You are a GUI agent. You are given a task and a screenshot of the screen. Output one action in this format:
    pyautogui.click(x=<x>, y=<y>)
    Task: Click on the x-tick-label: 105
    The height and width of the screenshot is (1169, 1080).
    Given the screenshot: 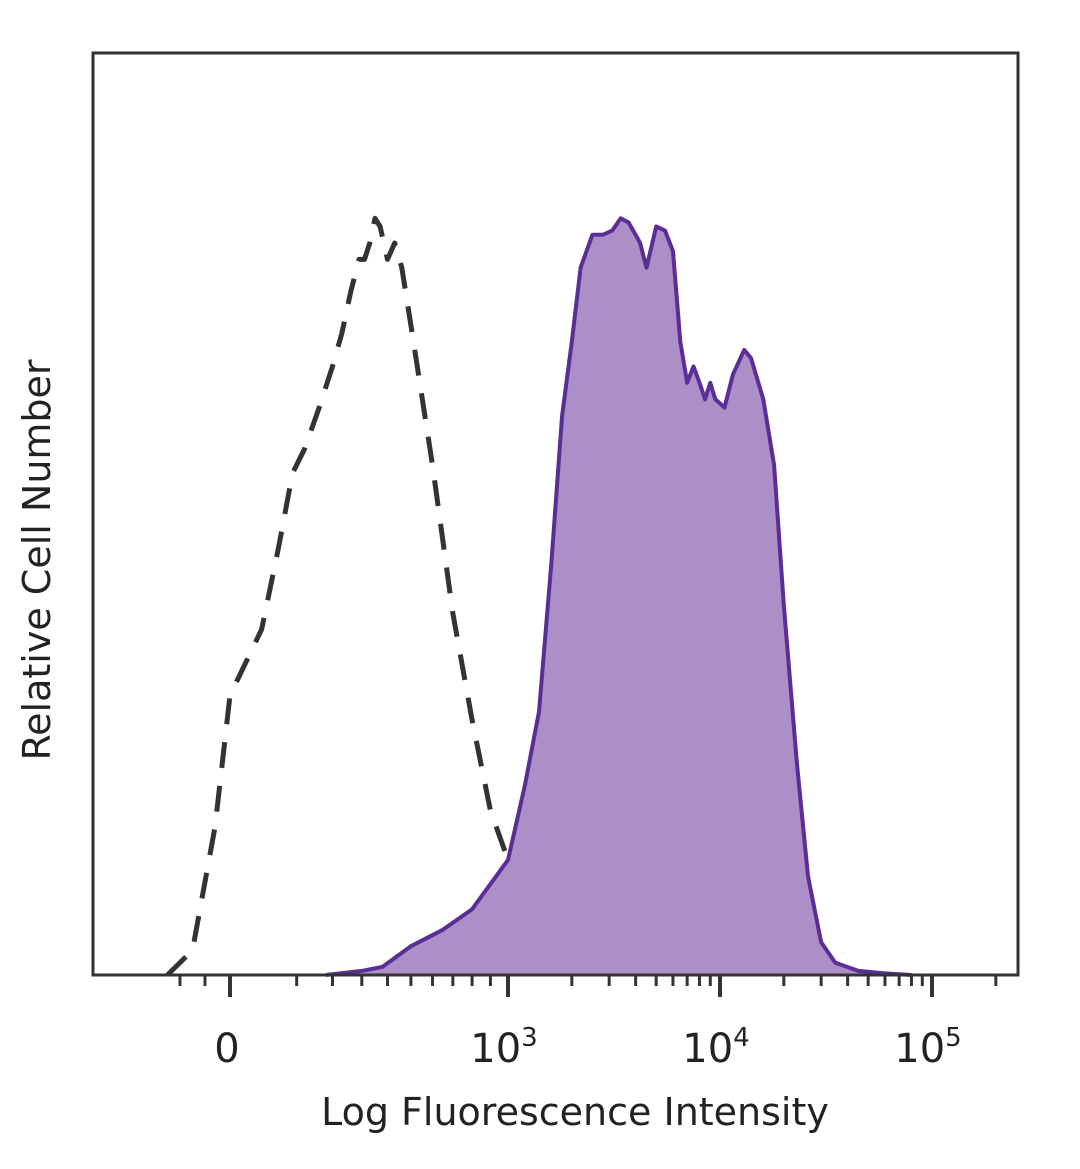 What is the action you would take?
    pyautogui.click(x=927, y=1047)
    